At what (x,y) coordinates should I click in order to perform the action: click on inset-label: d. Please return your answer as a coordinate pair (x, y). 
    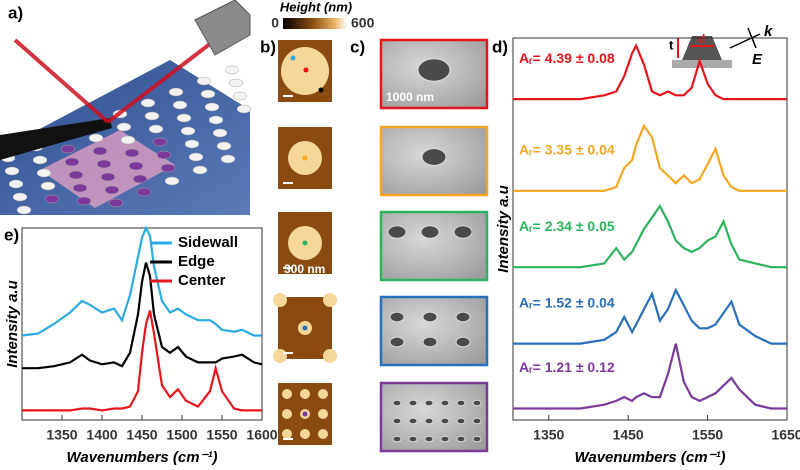
    Looking at the image, I should click on (701, 39).